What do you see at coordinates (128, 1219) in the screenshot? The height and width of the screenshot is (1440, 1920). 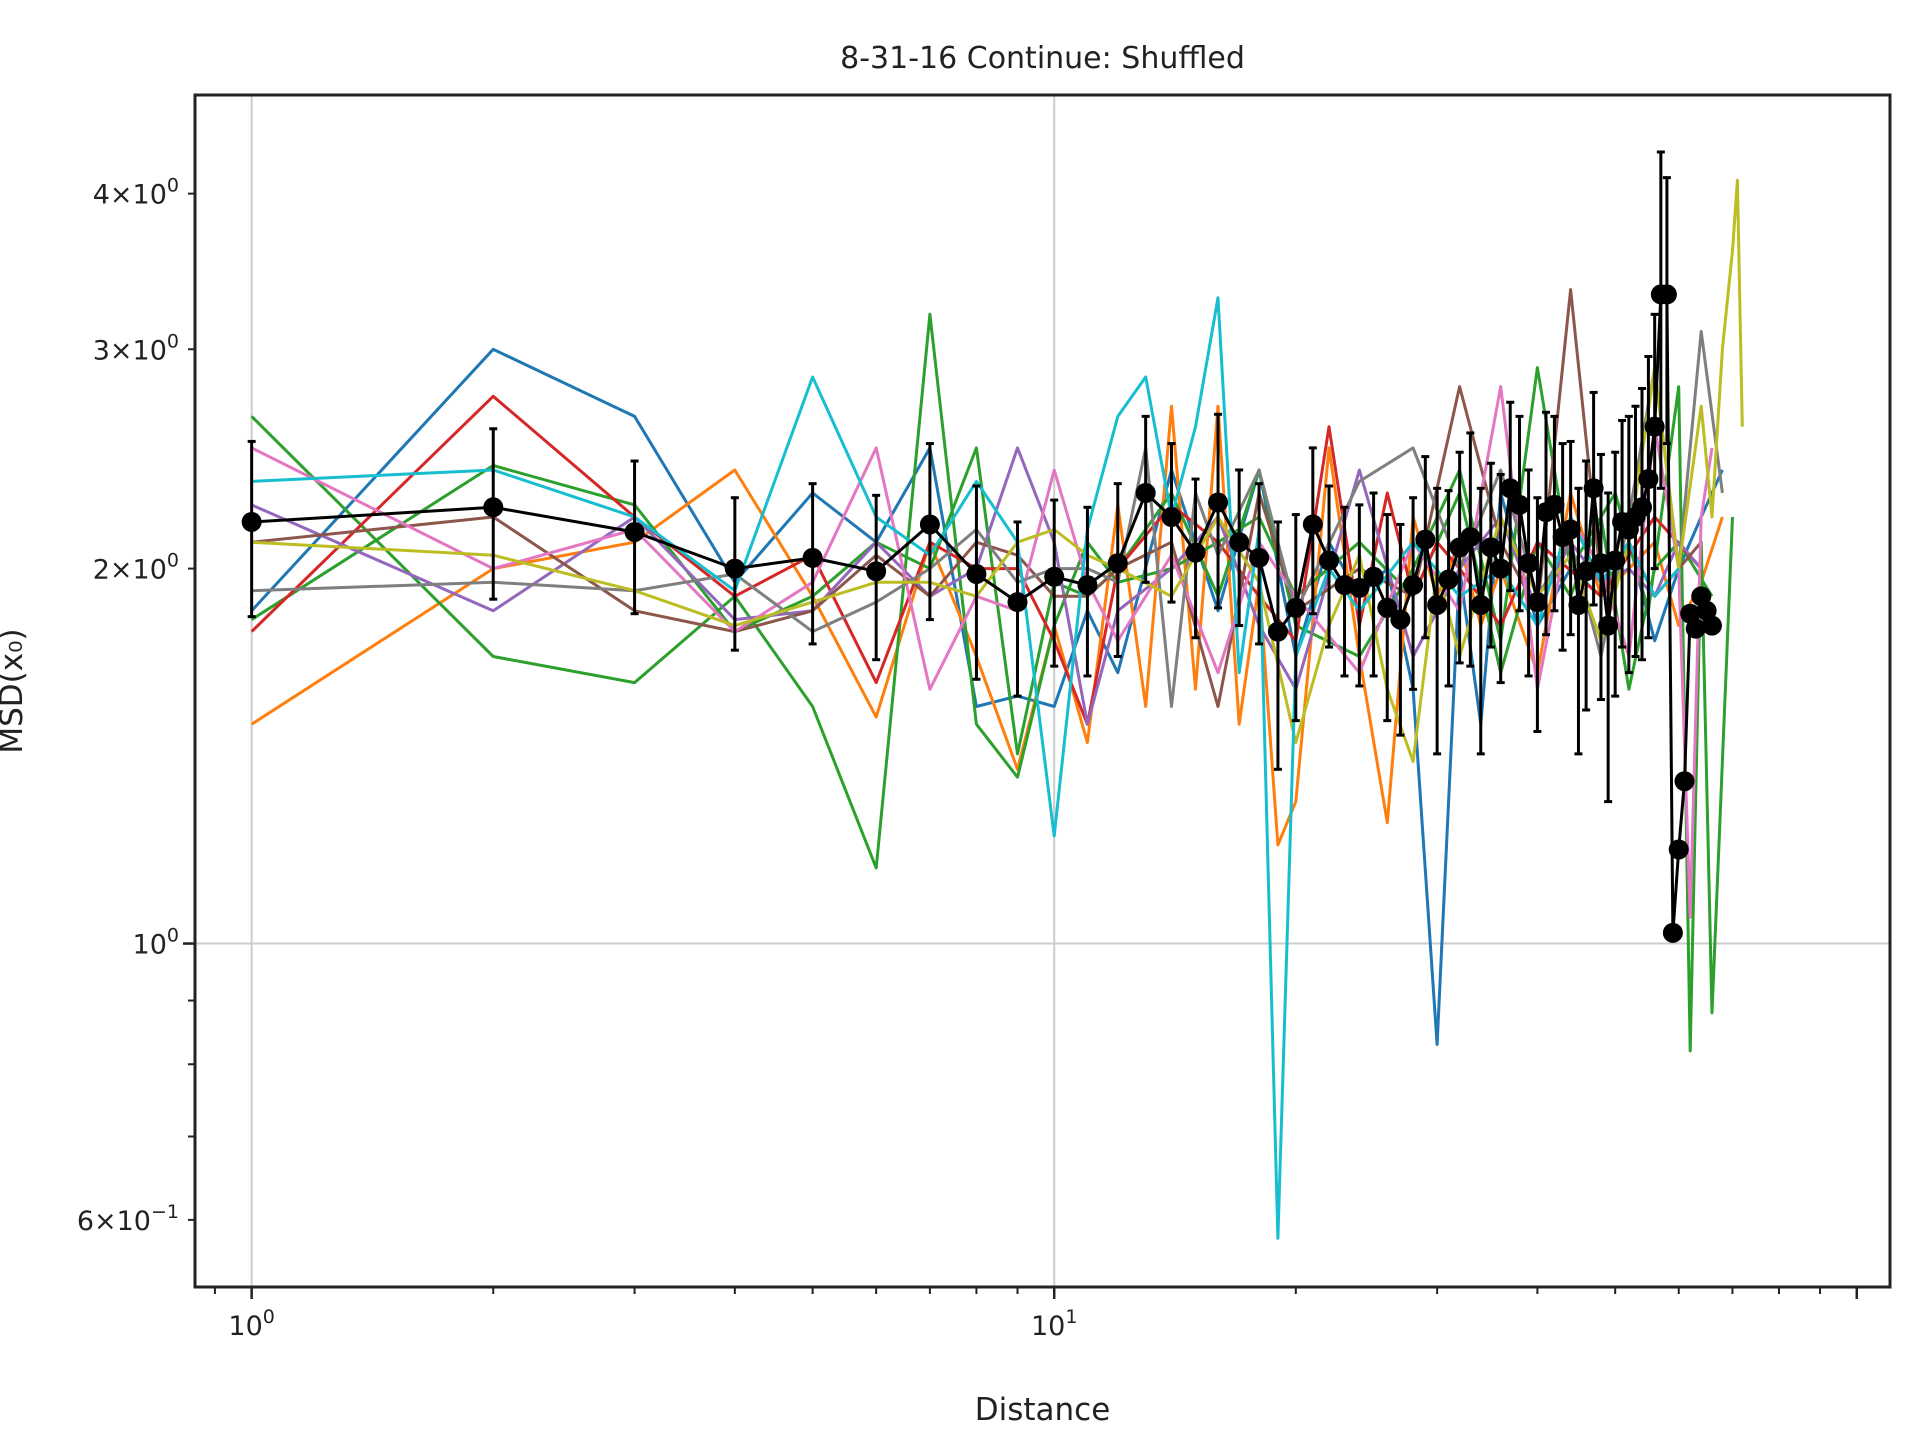 I see `y-tick-label: 6×10⁻¹` at bounding box center [128, 1219].